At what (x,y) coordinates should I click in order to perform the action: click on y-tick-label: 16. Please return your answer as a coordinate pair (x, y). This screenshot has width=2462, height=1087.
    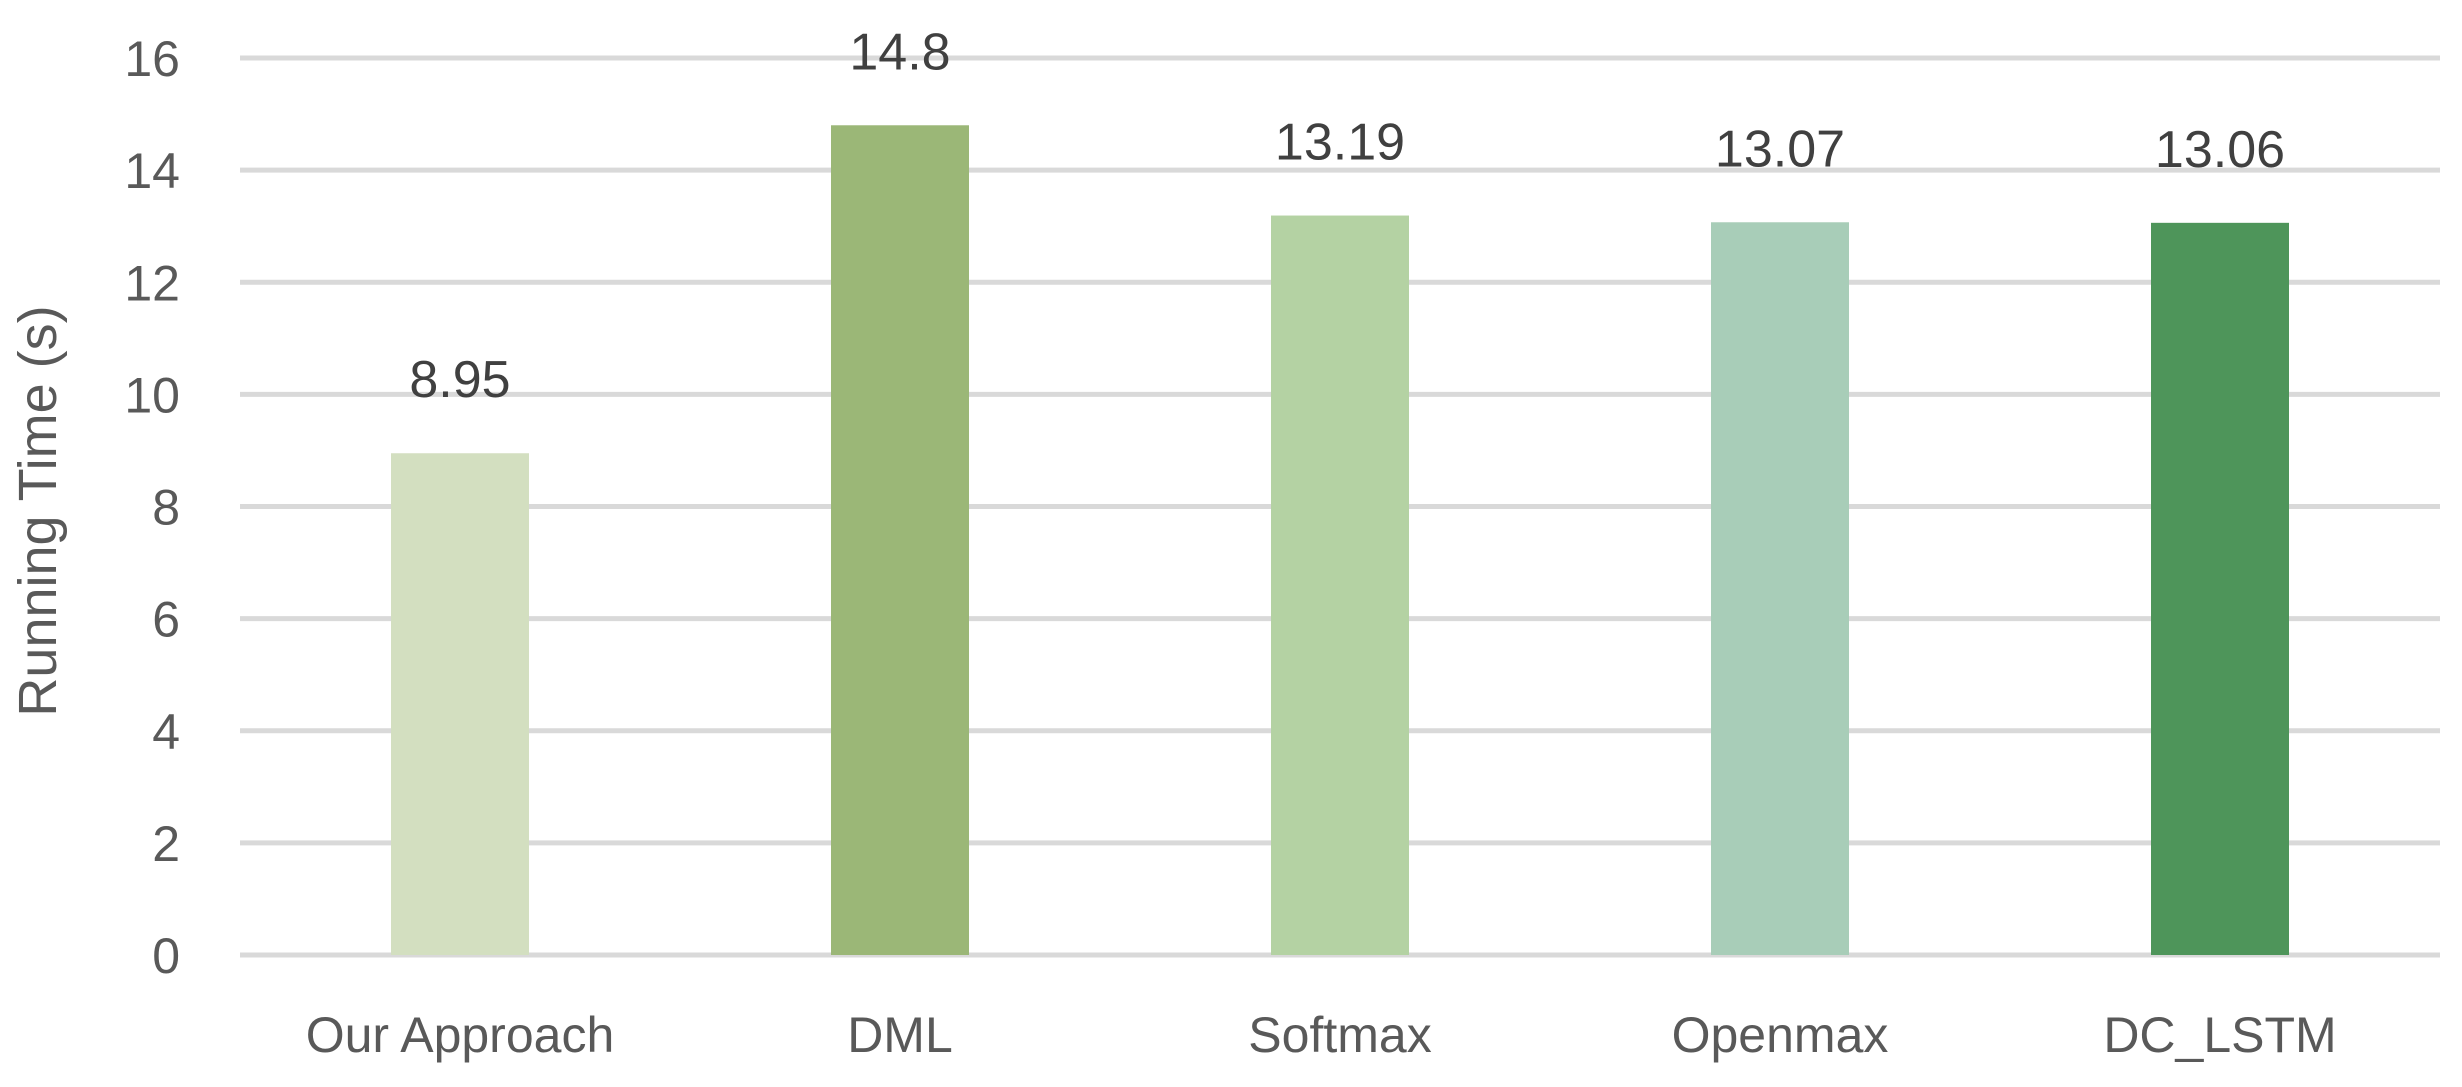
    Looking at the image, I should click on (152, 59).